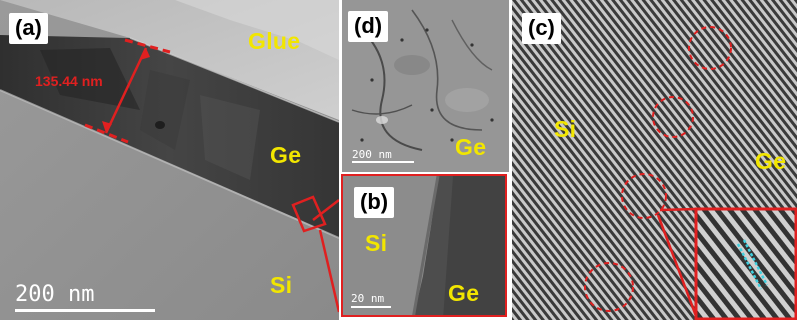  I want to click on panel-c-si-label: Si, so click(565, 129).